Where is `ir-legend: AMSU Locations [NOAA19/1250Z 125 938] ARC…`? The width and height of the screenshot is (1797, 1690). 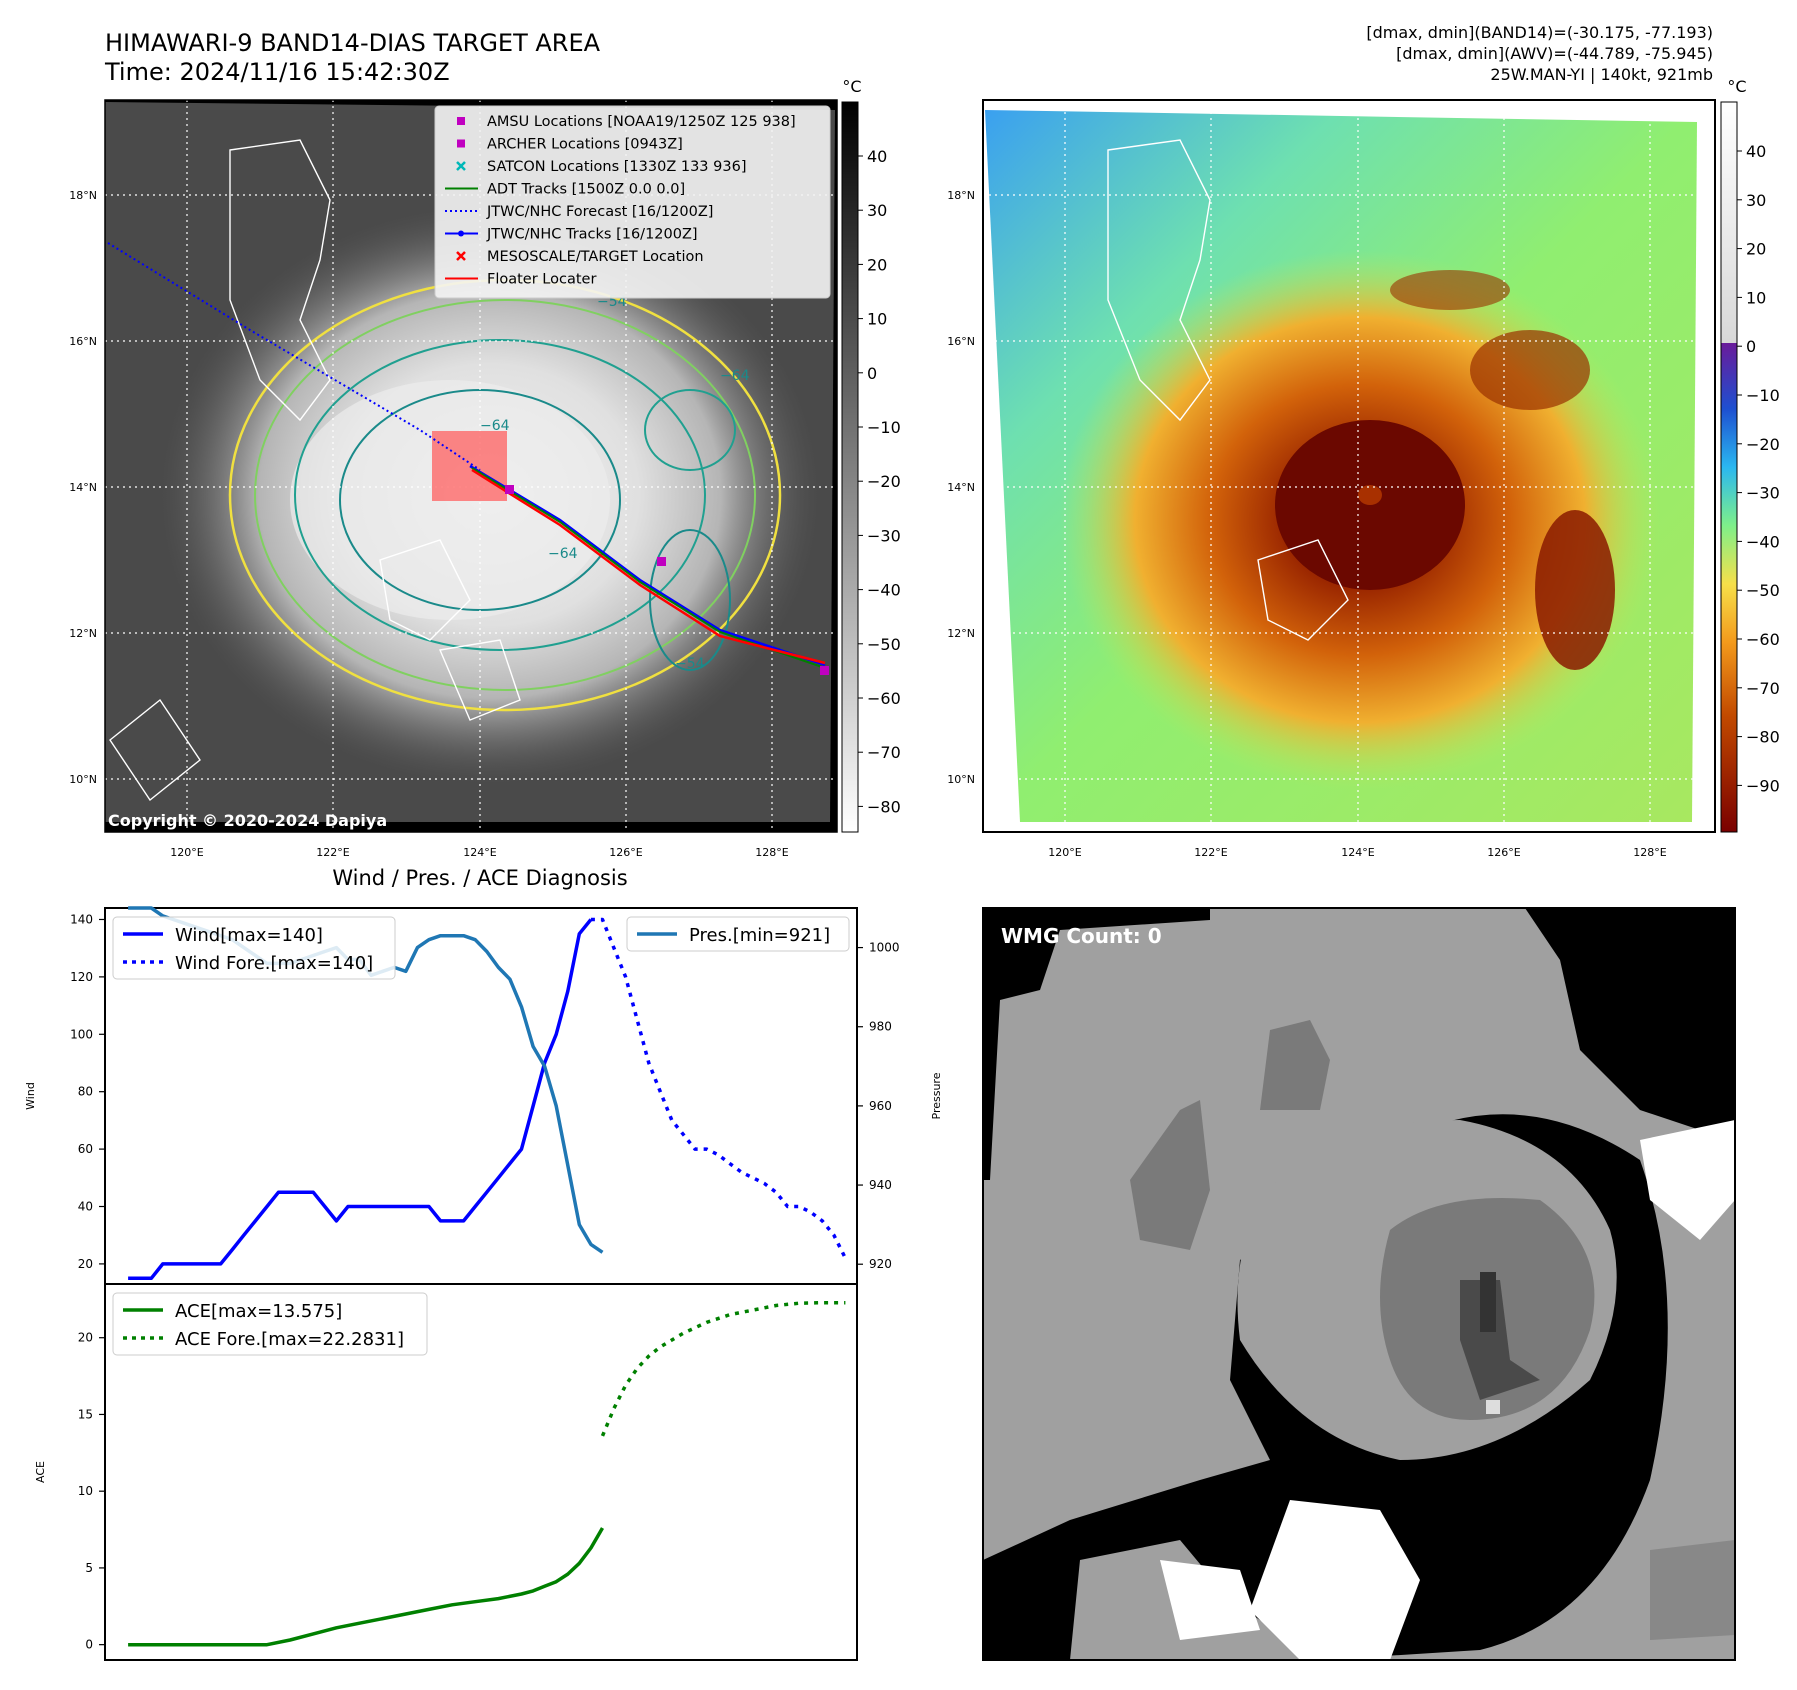
ir-legend: AMSU Locations [NOAA19/1250Z 125 938] ARC… is located at coordinates (632, 202).